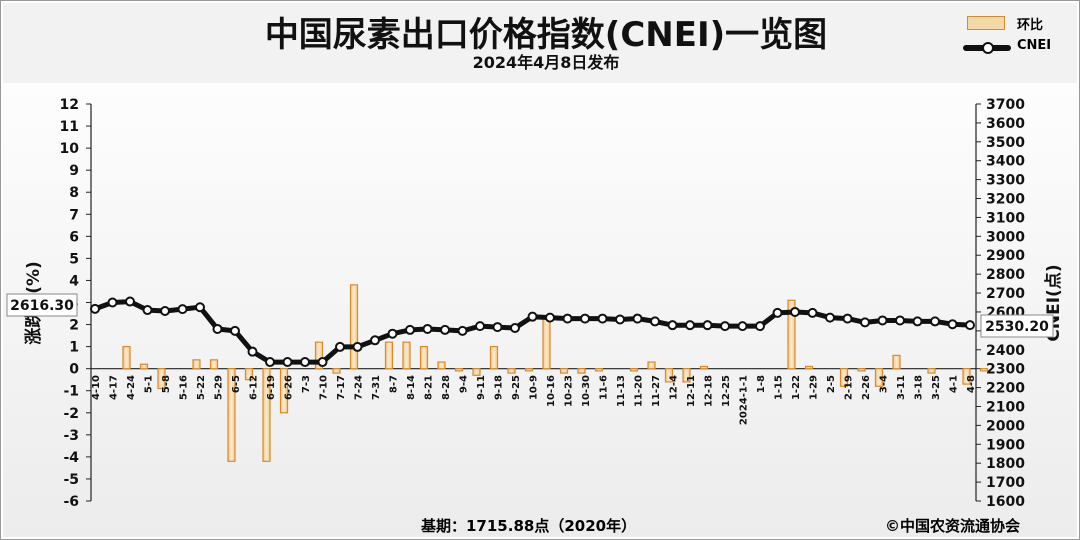 Image resolution: width=1080 pixels, height=540 pixels. What do you see at coordinates (709, 391) in the screenshot?
I see `x-tick-label: 12-18` at bounding box center [709, 391].